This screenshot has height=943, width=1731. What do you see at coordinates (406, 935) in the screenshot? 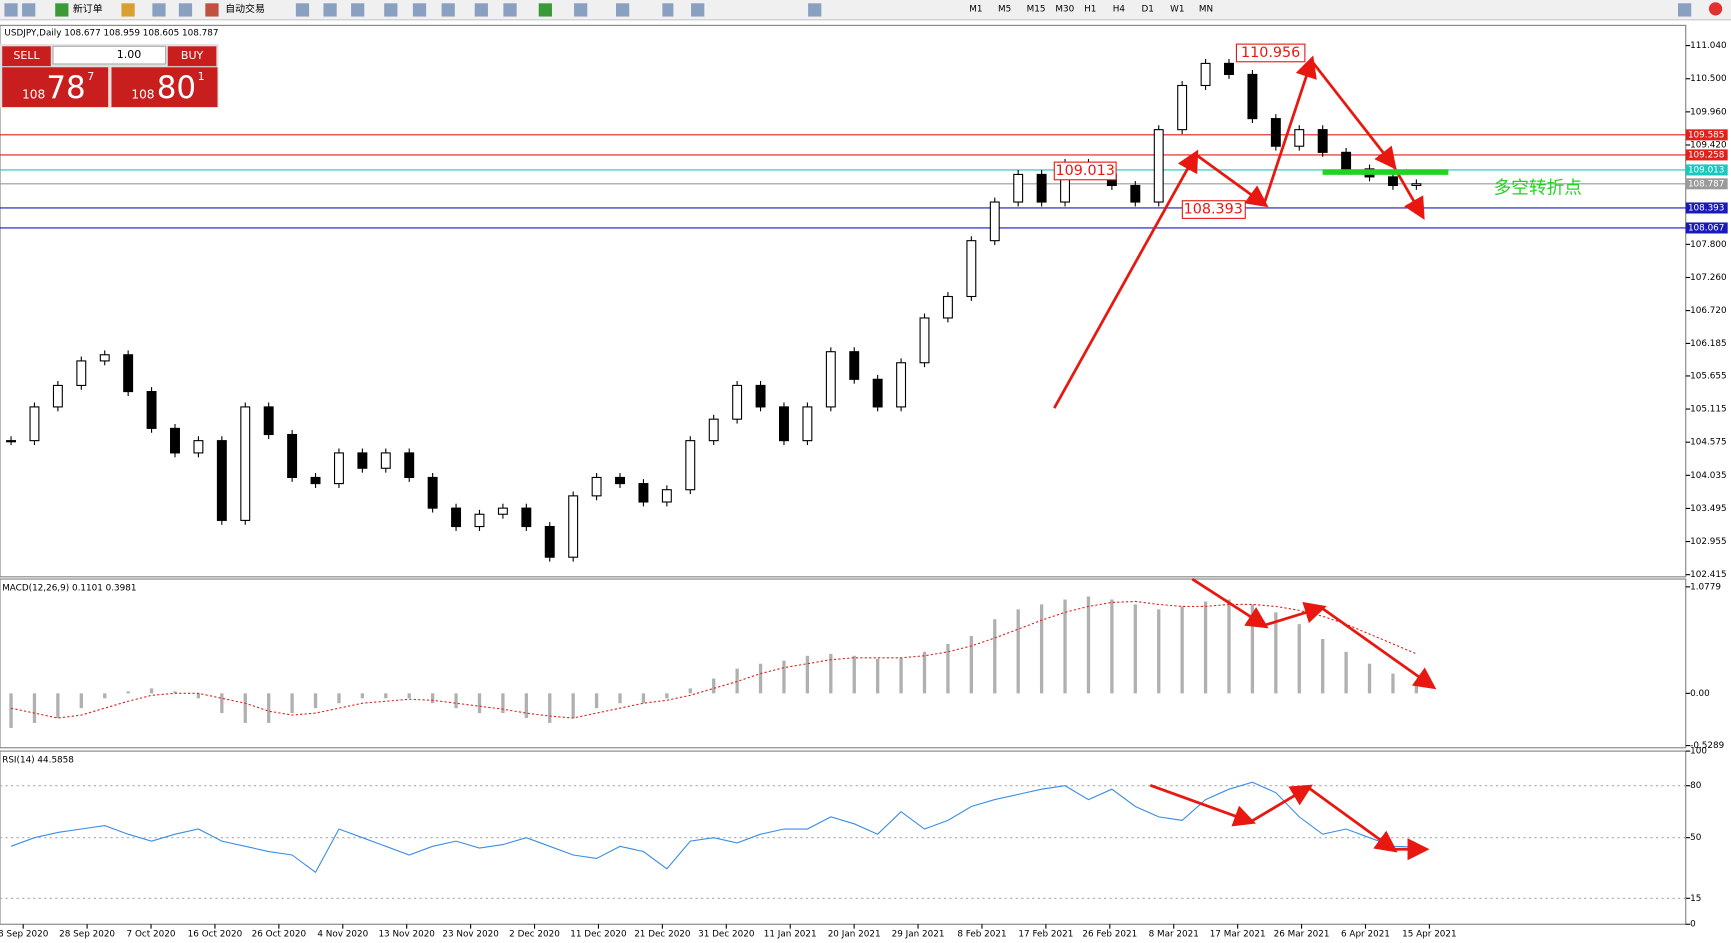
I see `x-tick-label: 13 Nov 2020` at bounding box center [406, 935].